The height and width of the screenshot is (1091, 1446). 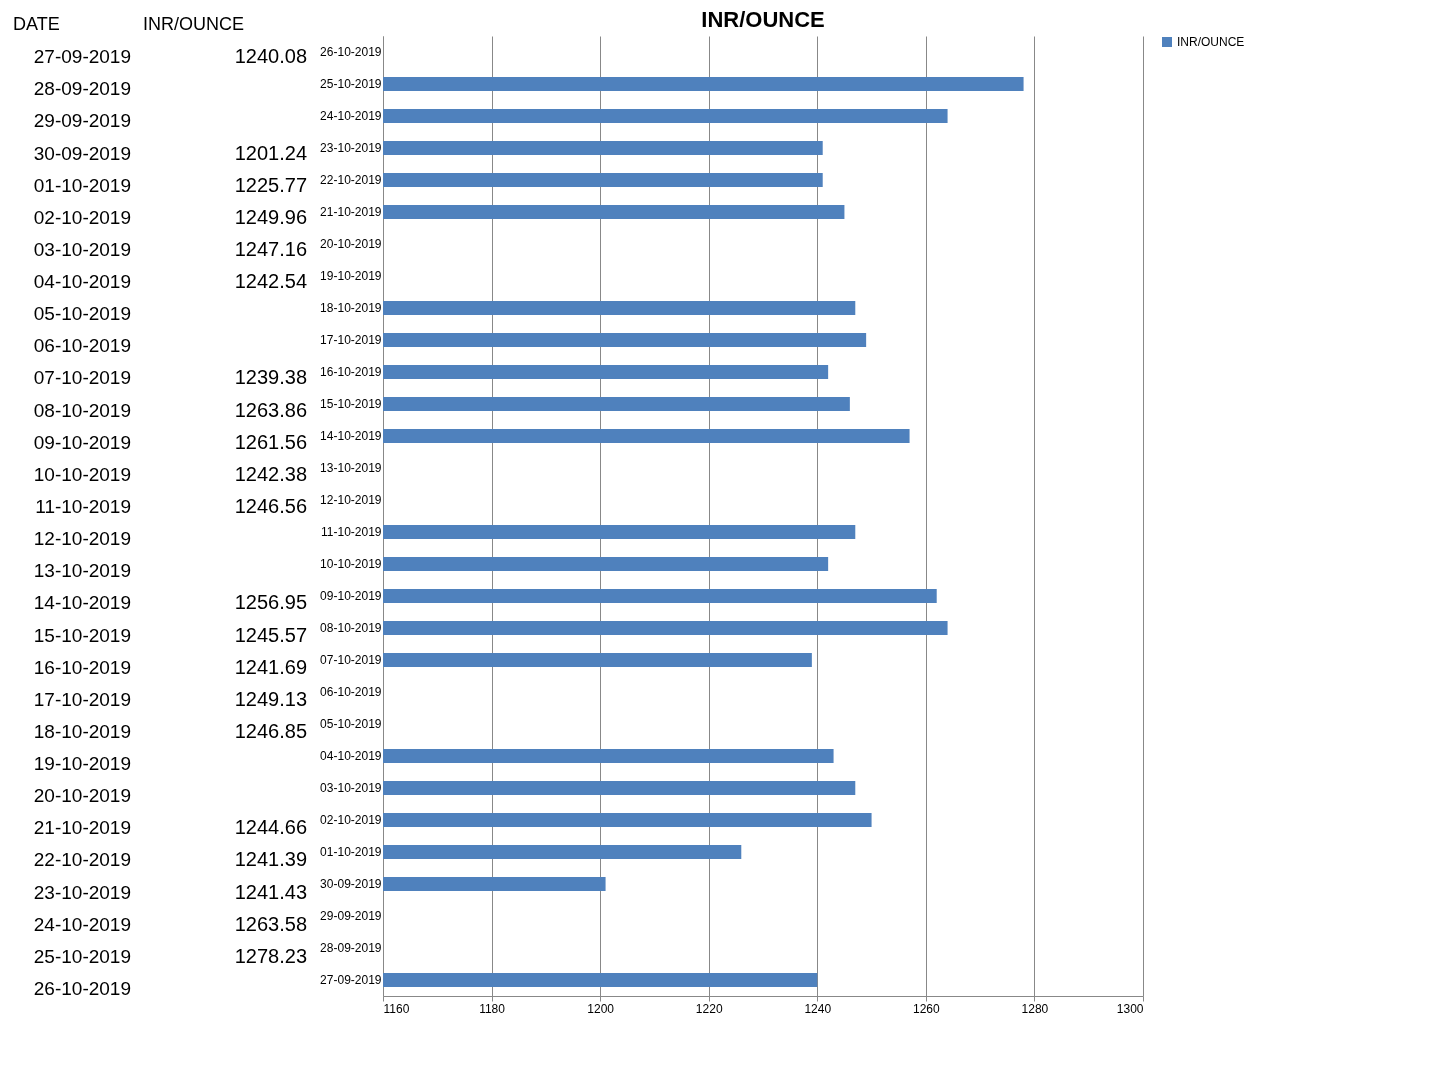 What do you see at coordinates (270, 955) in the screenshot?
I see `text: 1278.23` at bounding box center [270, 955].